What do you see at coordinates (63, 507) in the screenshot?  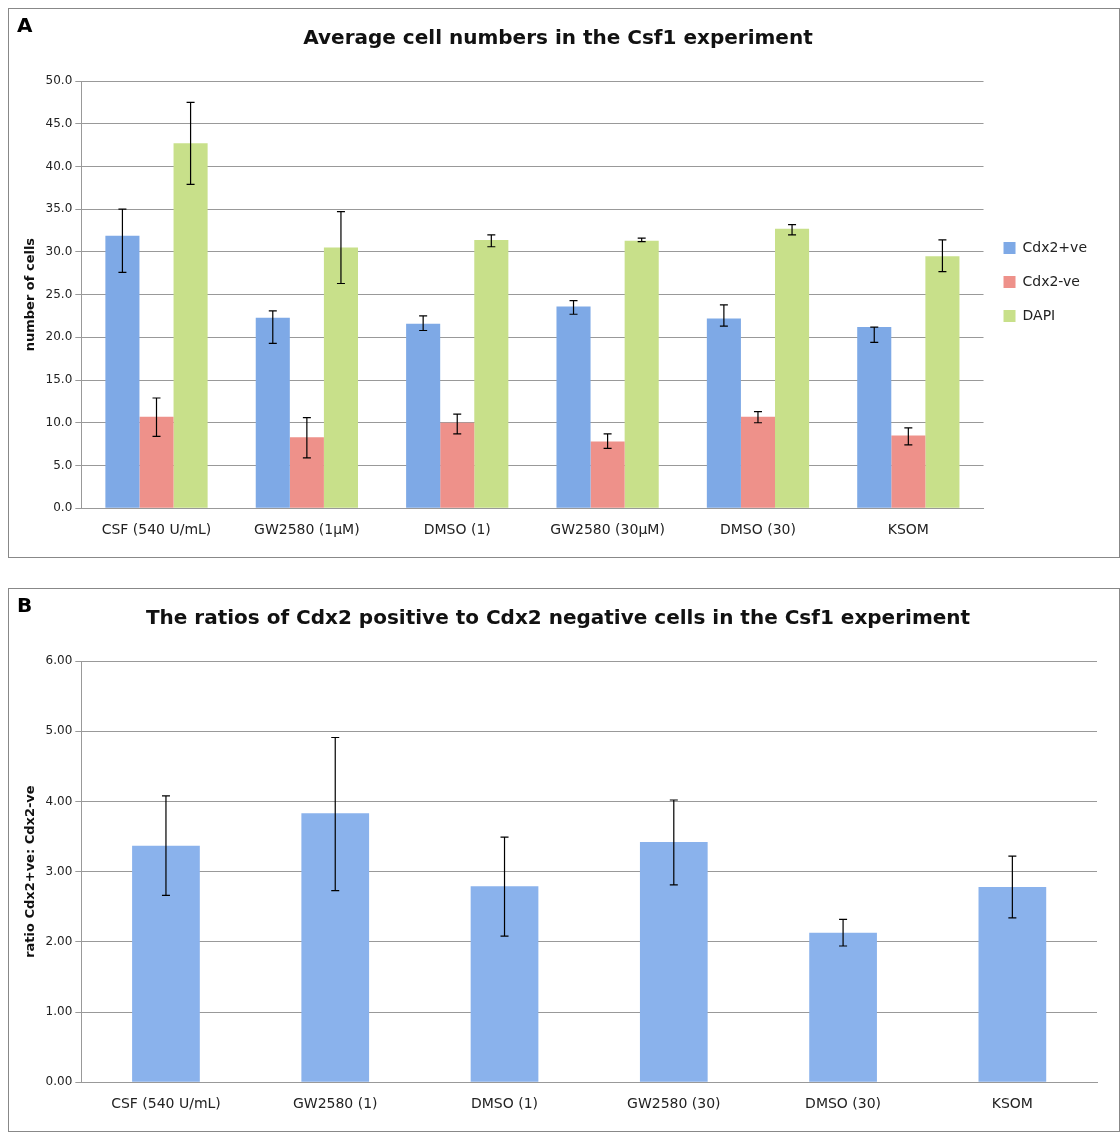 I see `y-tick-label: 0.0` at bounding box center [63, 507].